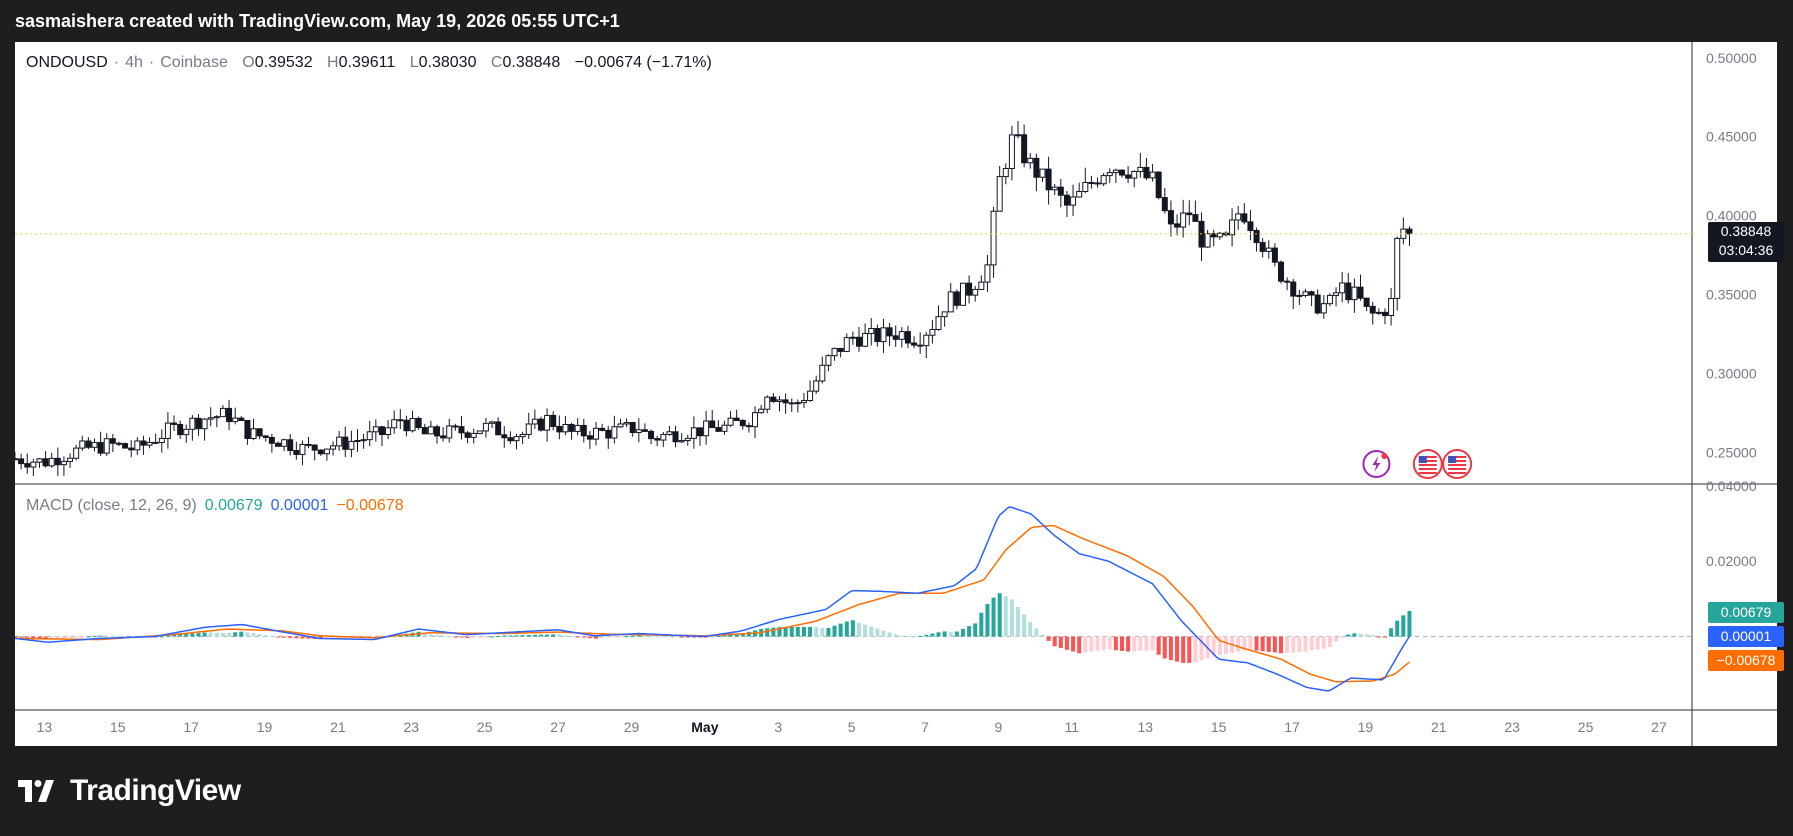 The image size is (1793, 836). Describe the element at coordinates (191, 727) in the screenshot. I see `time-axis-tick-label: 17` at that location.